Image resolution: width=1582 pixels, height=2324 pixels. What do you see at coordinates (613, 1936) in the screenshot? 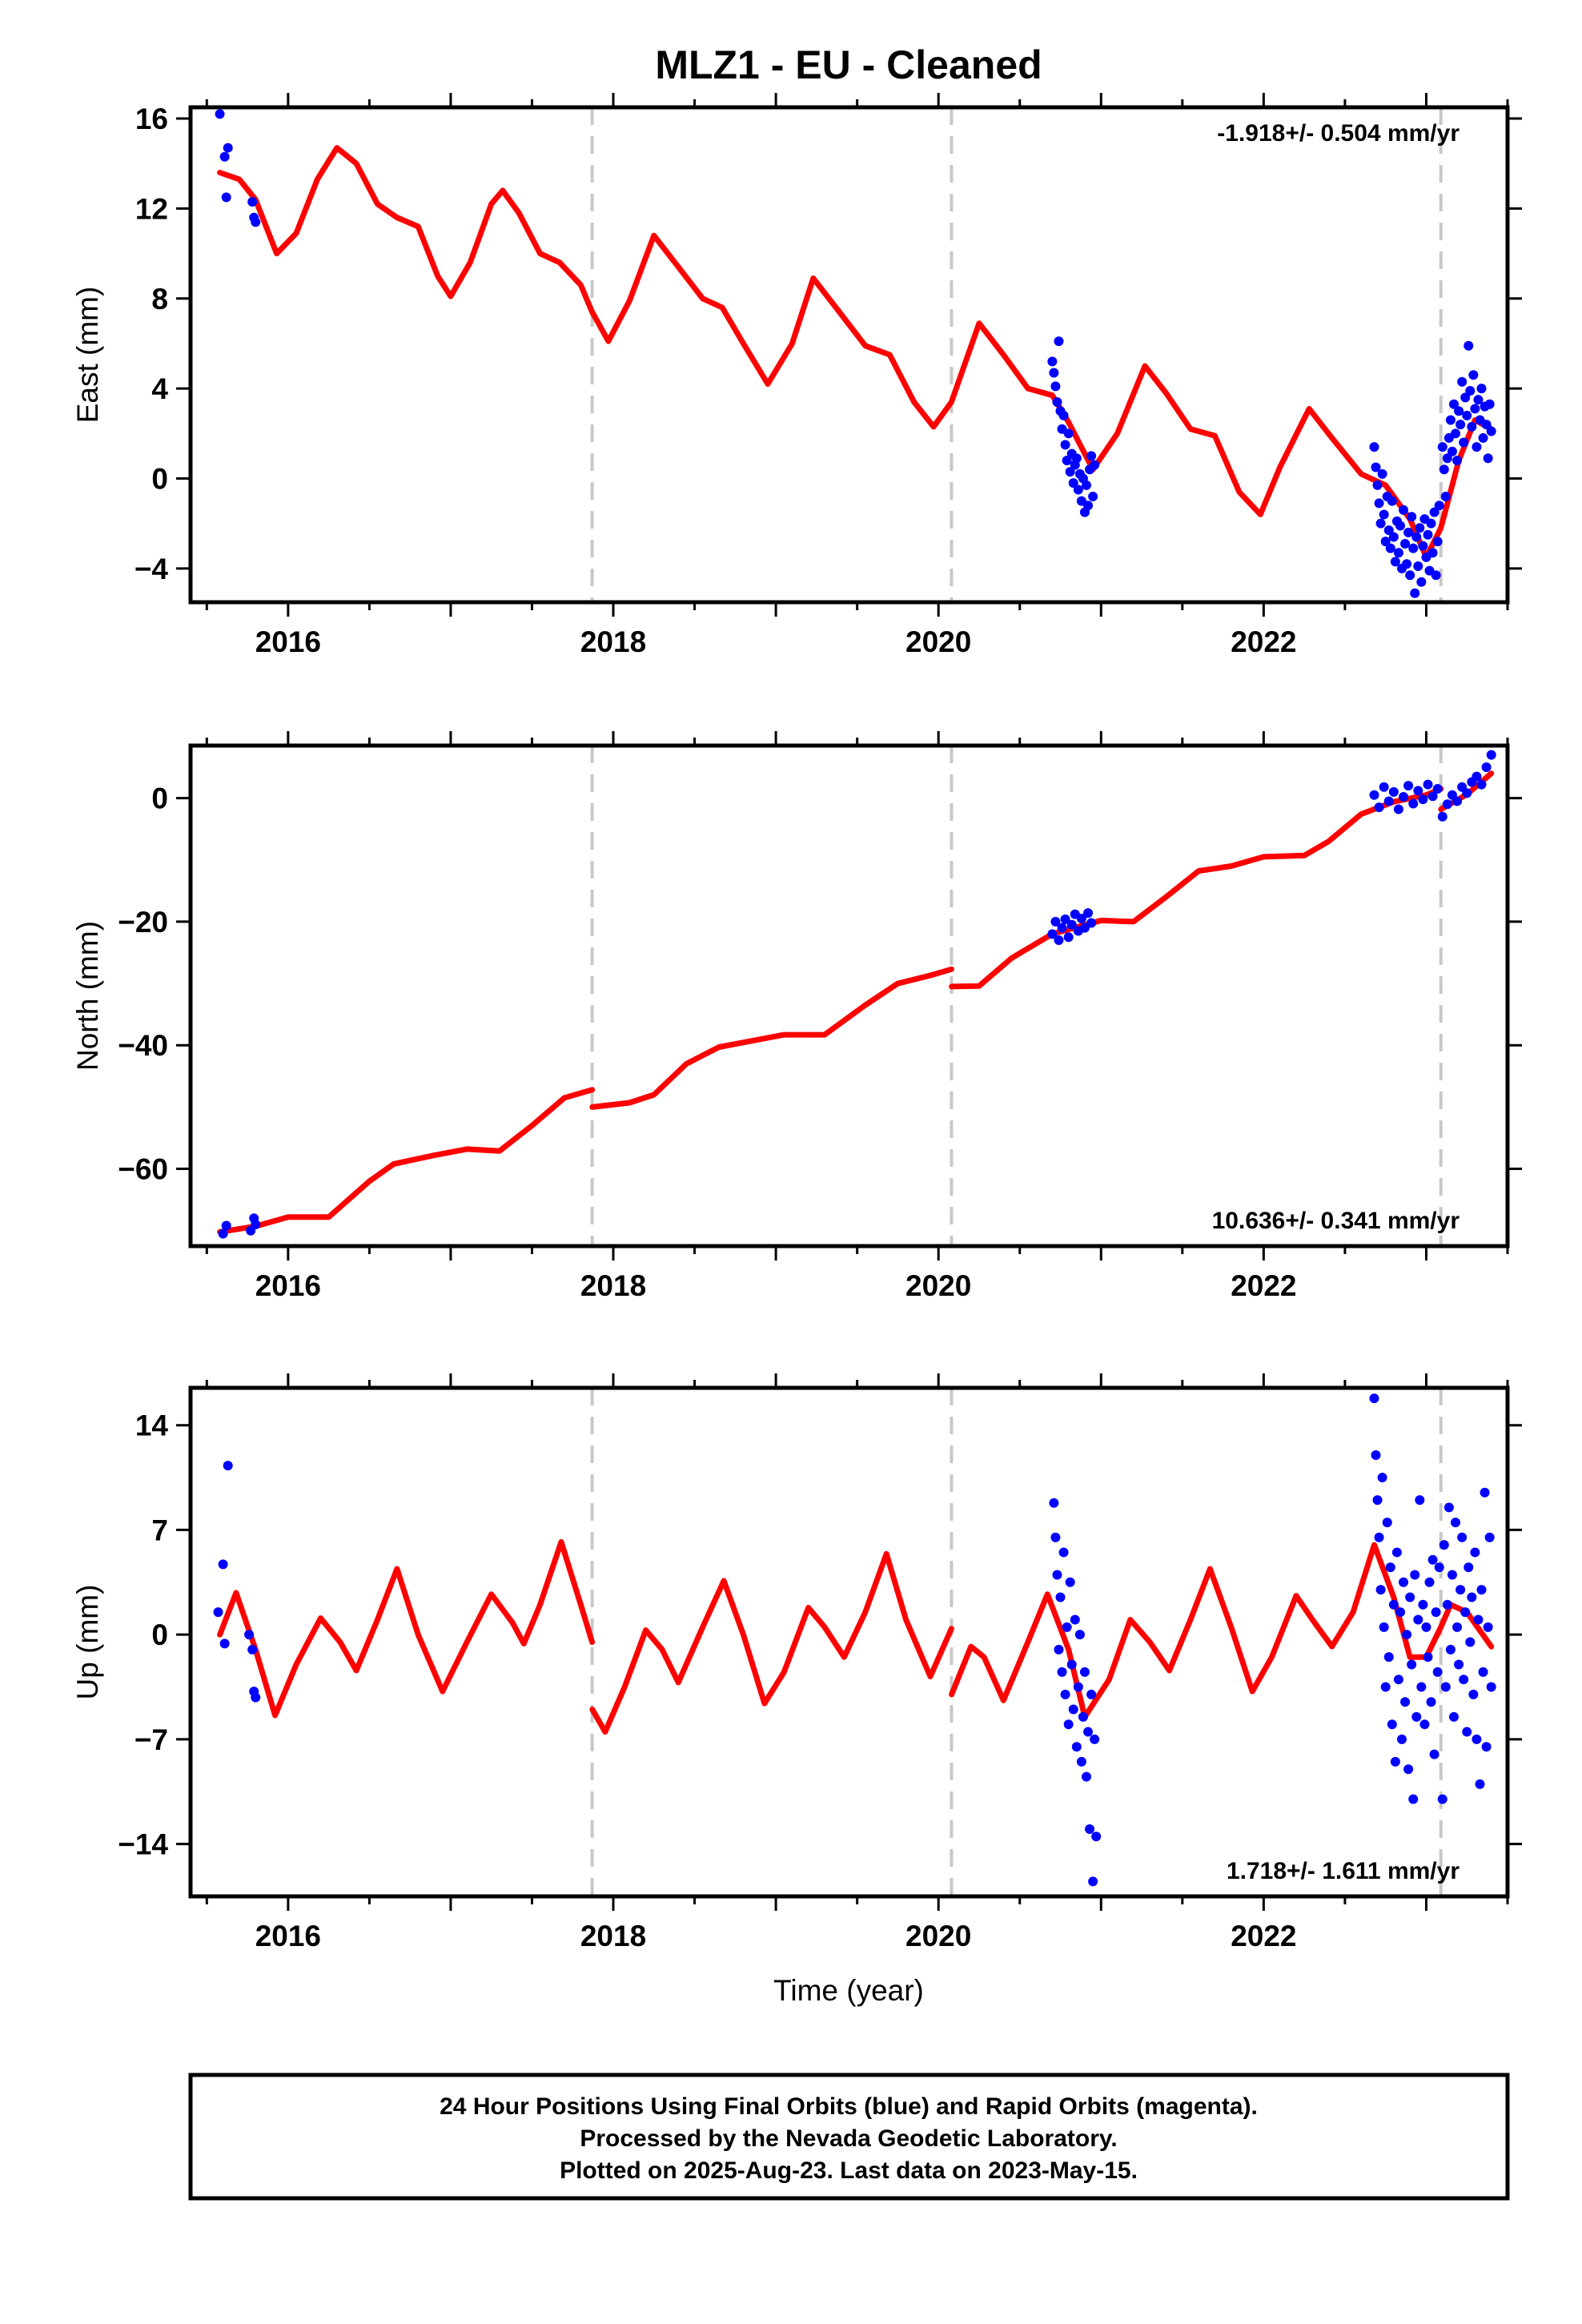
I see `up-xtick-label: 2018` at bounding box center [613, 1936].